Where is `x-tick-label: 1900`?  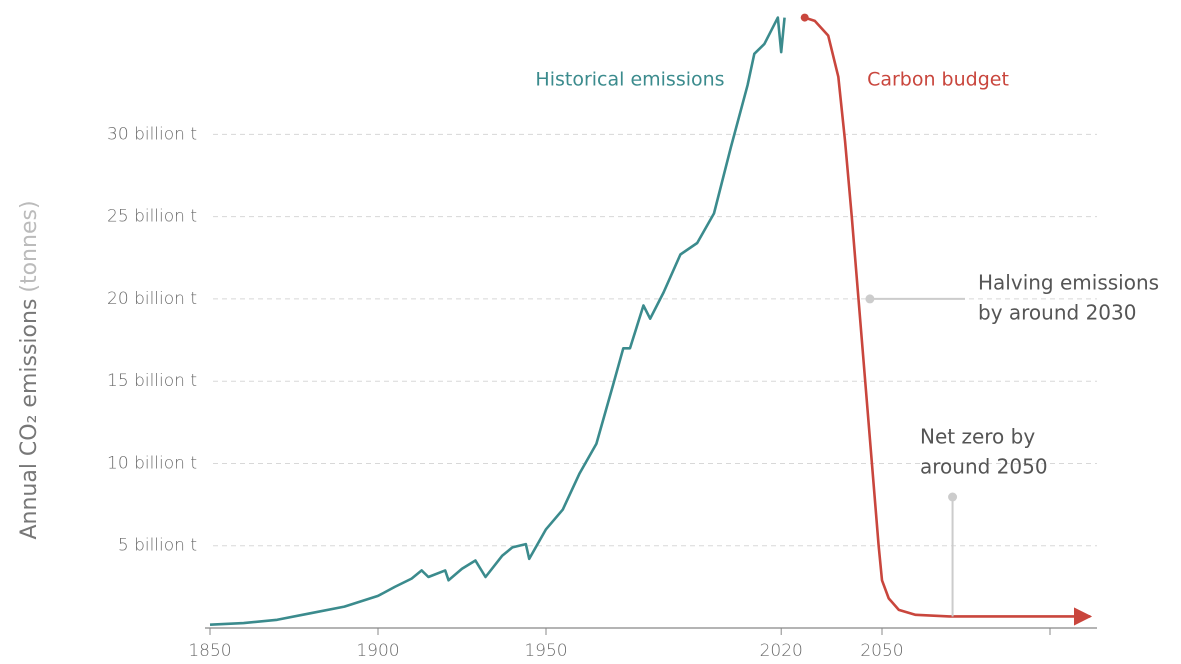
x-tick-label: 1900 is located at coordinates (377, 651).